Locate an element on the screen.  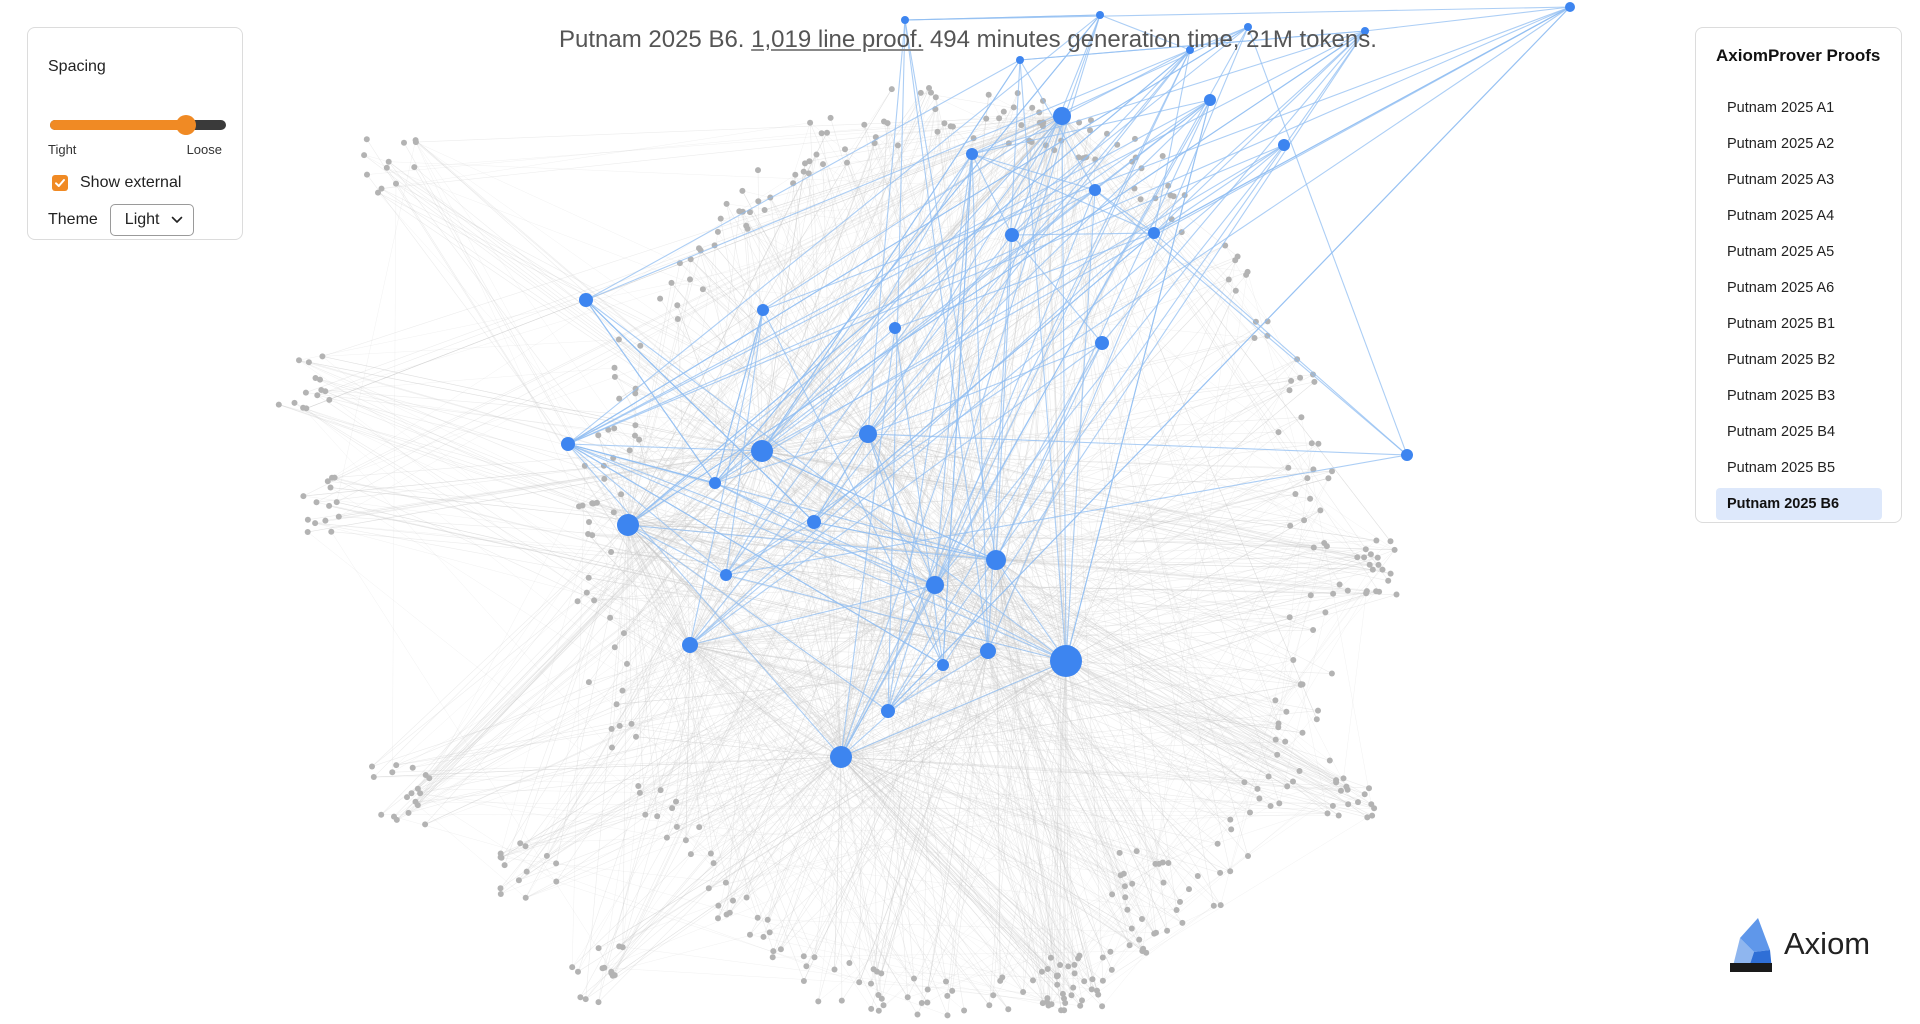
proof-item: Putnam 2025 B3 is located at coordinates (1781, 396).